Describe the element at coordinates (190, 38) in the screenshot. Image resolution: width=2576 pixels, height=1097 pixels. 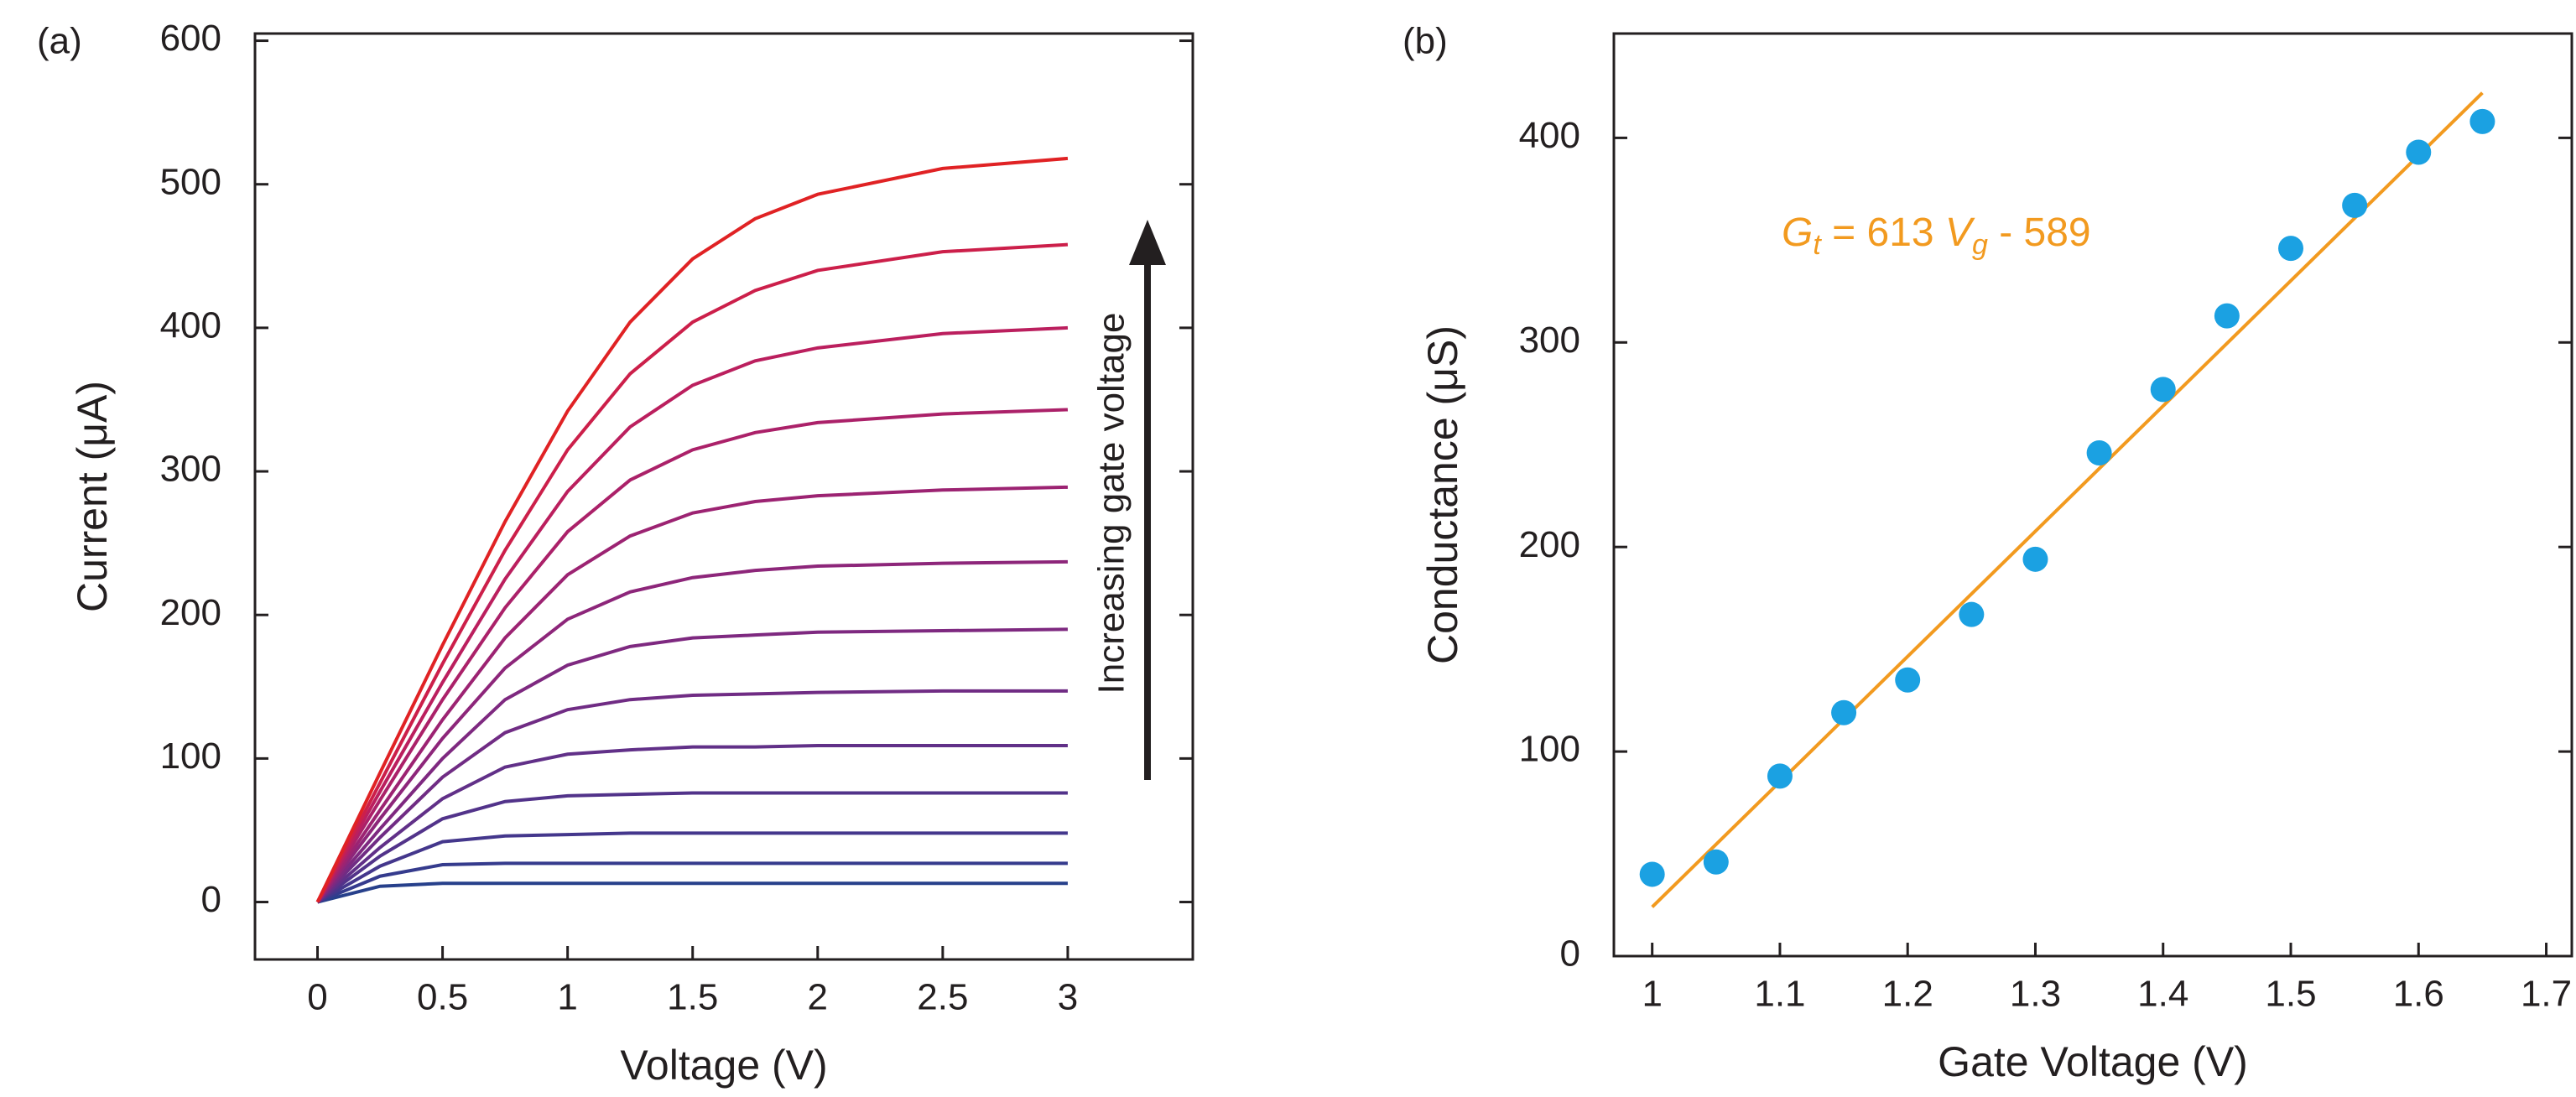
I see `y-tick-label: 600` at that location.